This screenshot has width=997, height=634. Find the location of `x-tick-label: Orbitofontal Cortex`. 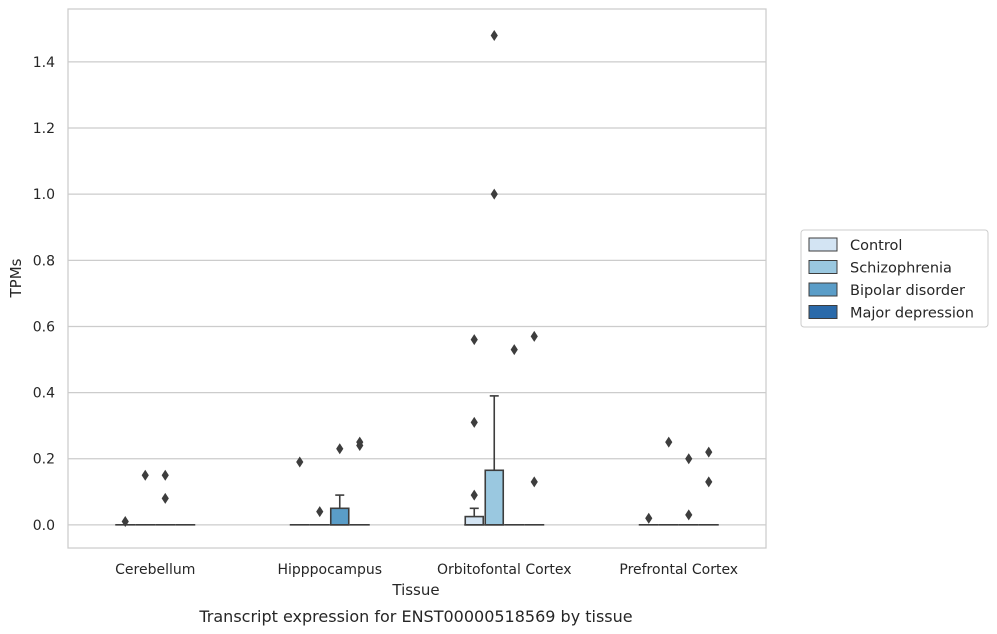

x-tick-label: Orbitofontal Cortex is located at coordinates (504, 570).